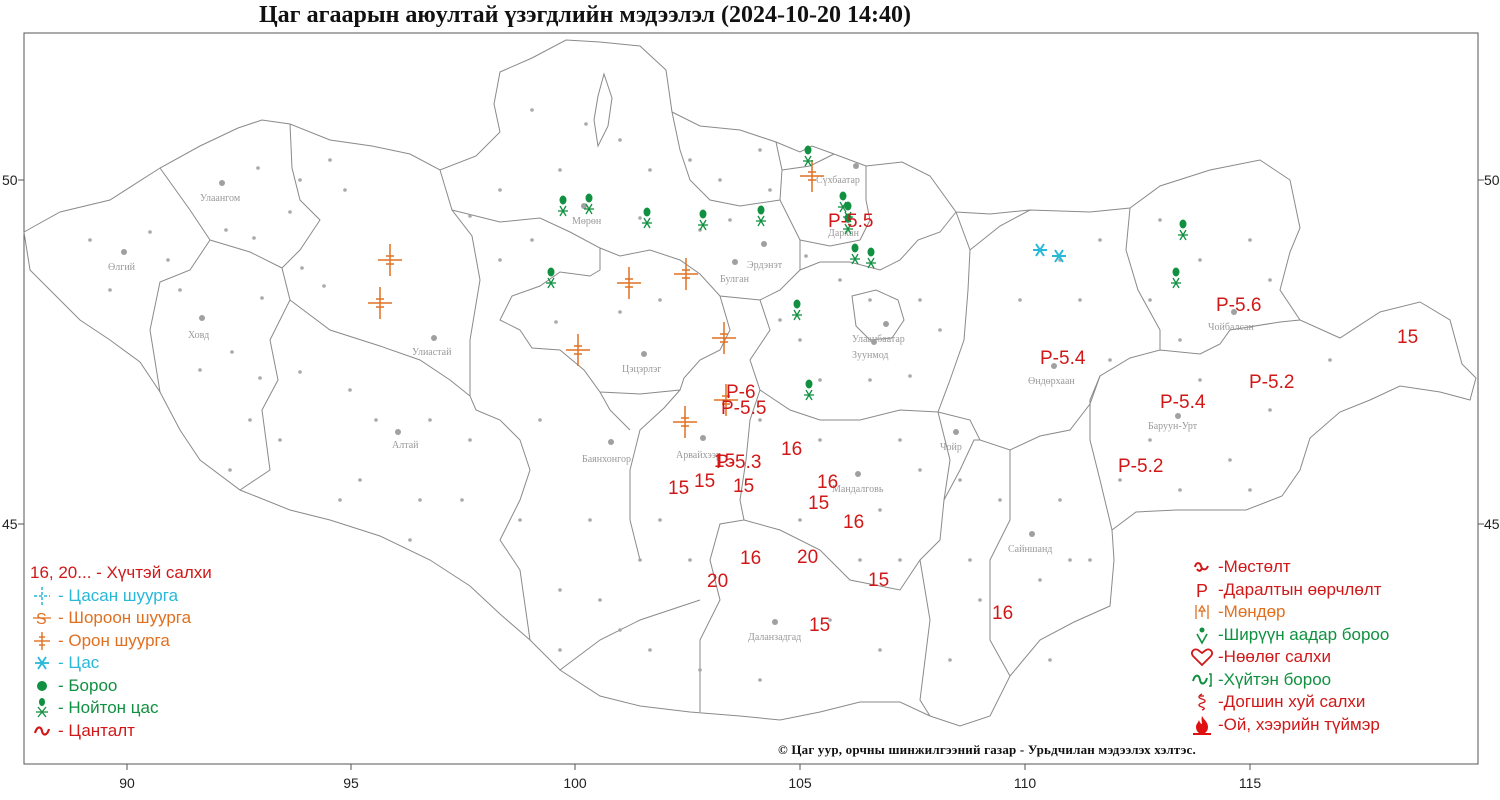  What do you see at coordinates (1289, 680) in the screenshot?
I see `legend-item-cold-rain: -Хүйтэн бороо` at bounding box center [1289, 680].